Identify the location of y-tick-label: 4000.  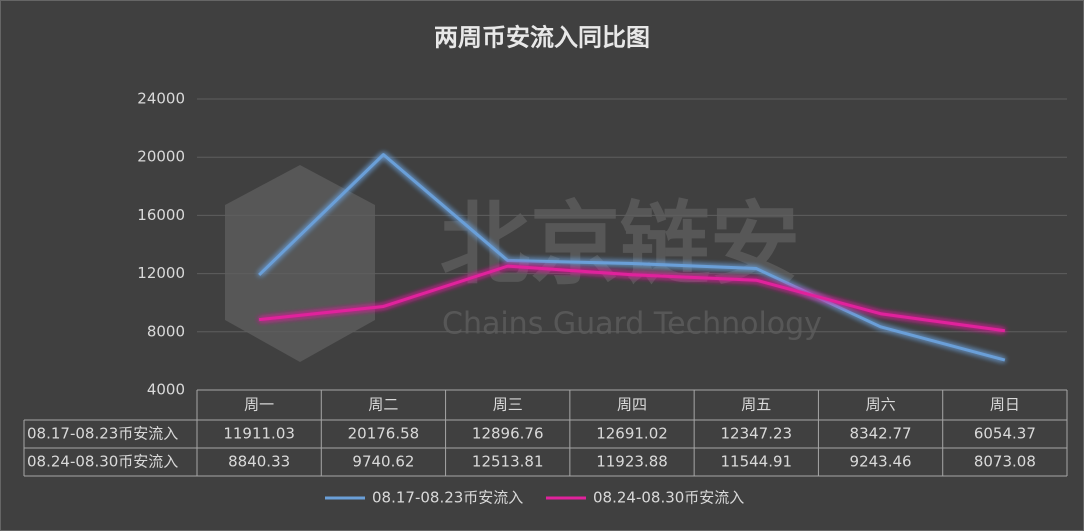
(166, 390).